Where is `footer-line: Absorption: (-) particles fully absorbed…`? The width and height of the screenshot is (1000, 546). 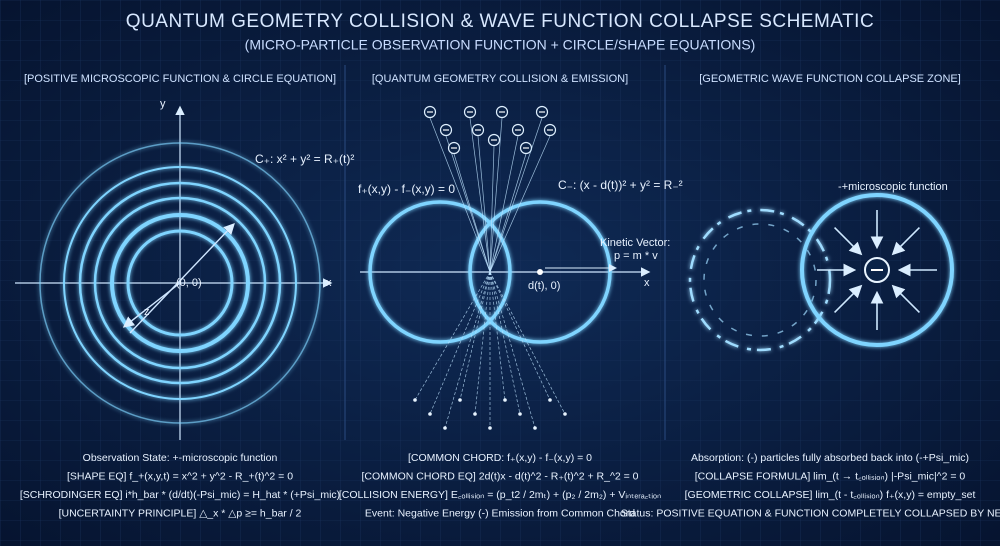
footer-line: Absorption: (-) particles fully absorbed… is located at coordinates (830, 458).